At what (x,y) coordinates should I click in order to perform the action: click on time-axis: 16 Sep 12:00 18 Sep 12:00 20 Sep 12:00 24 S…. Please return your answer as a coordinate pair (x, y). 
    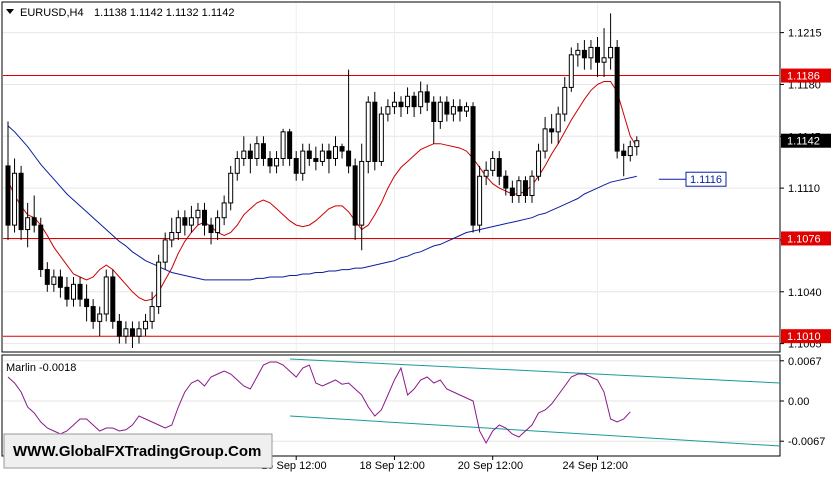
    Looking at the image, I should click on (444, 464).